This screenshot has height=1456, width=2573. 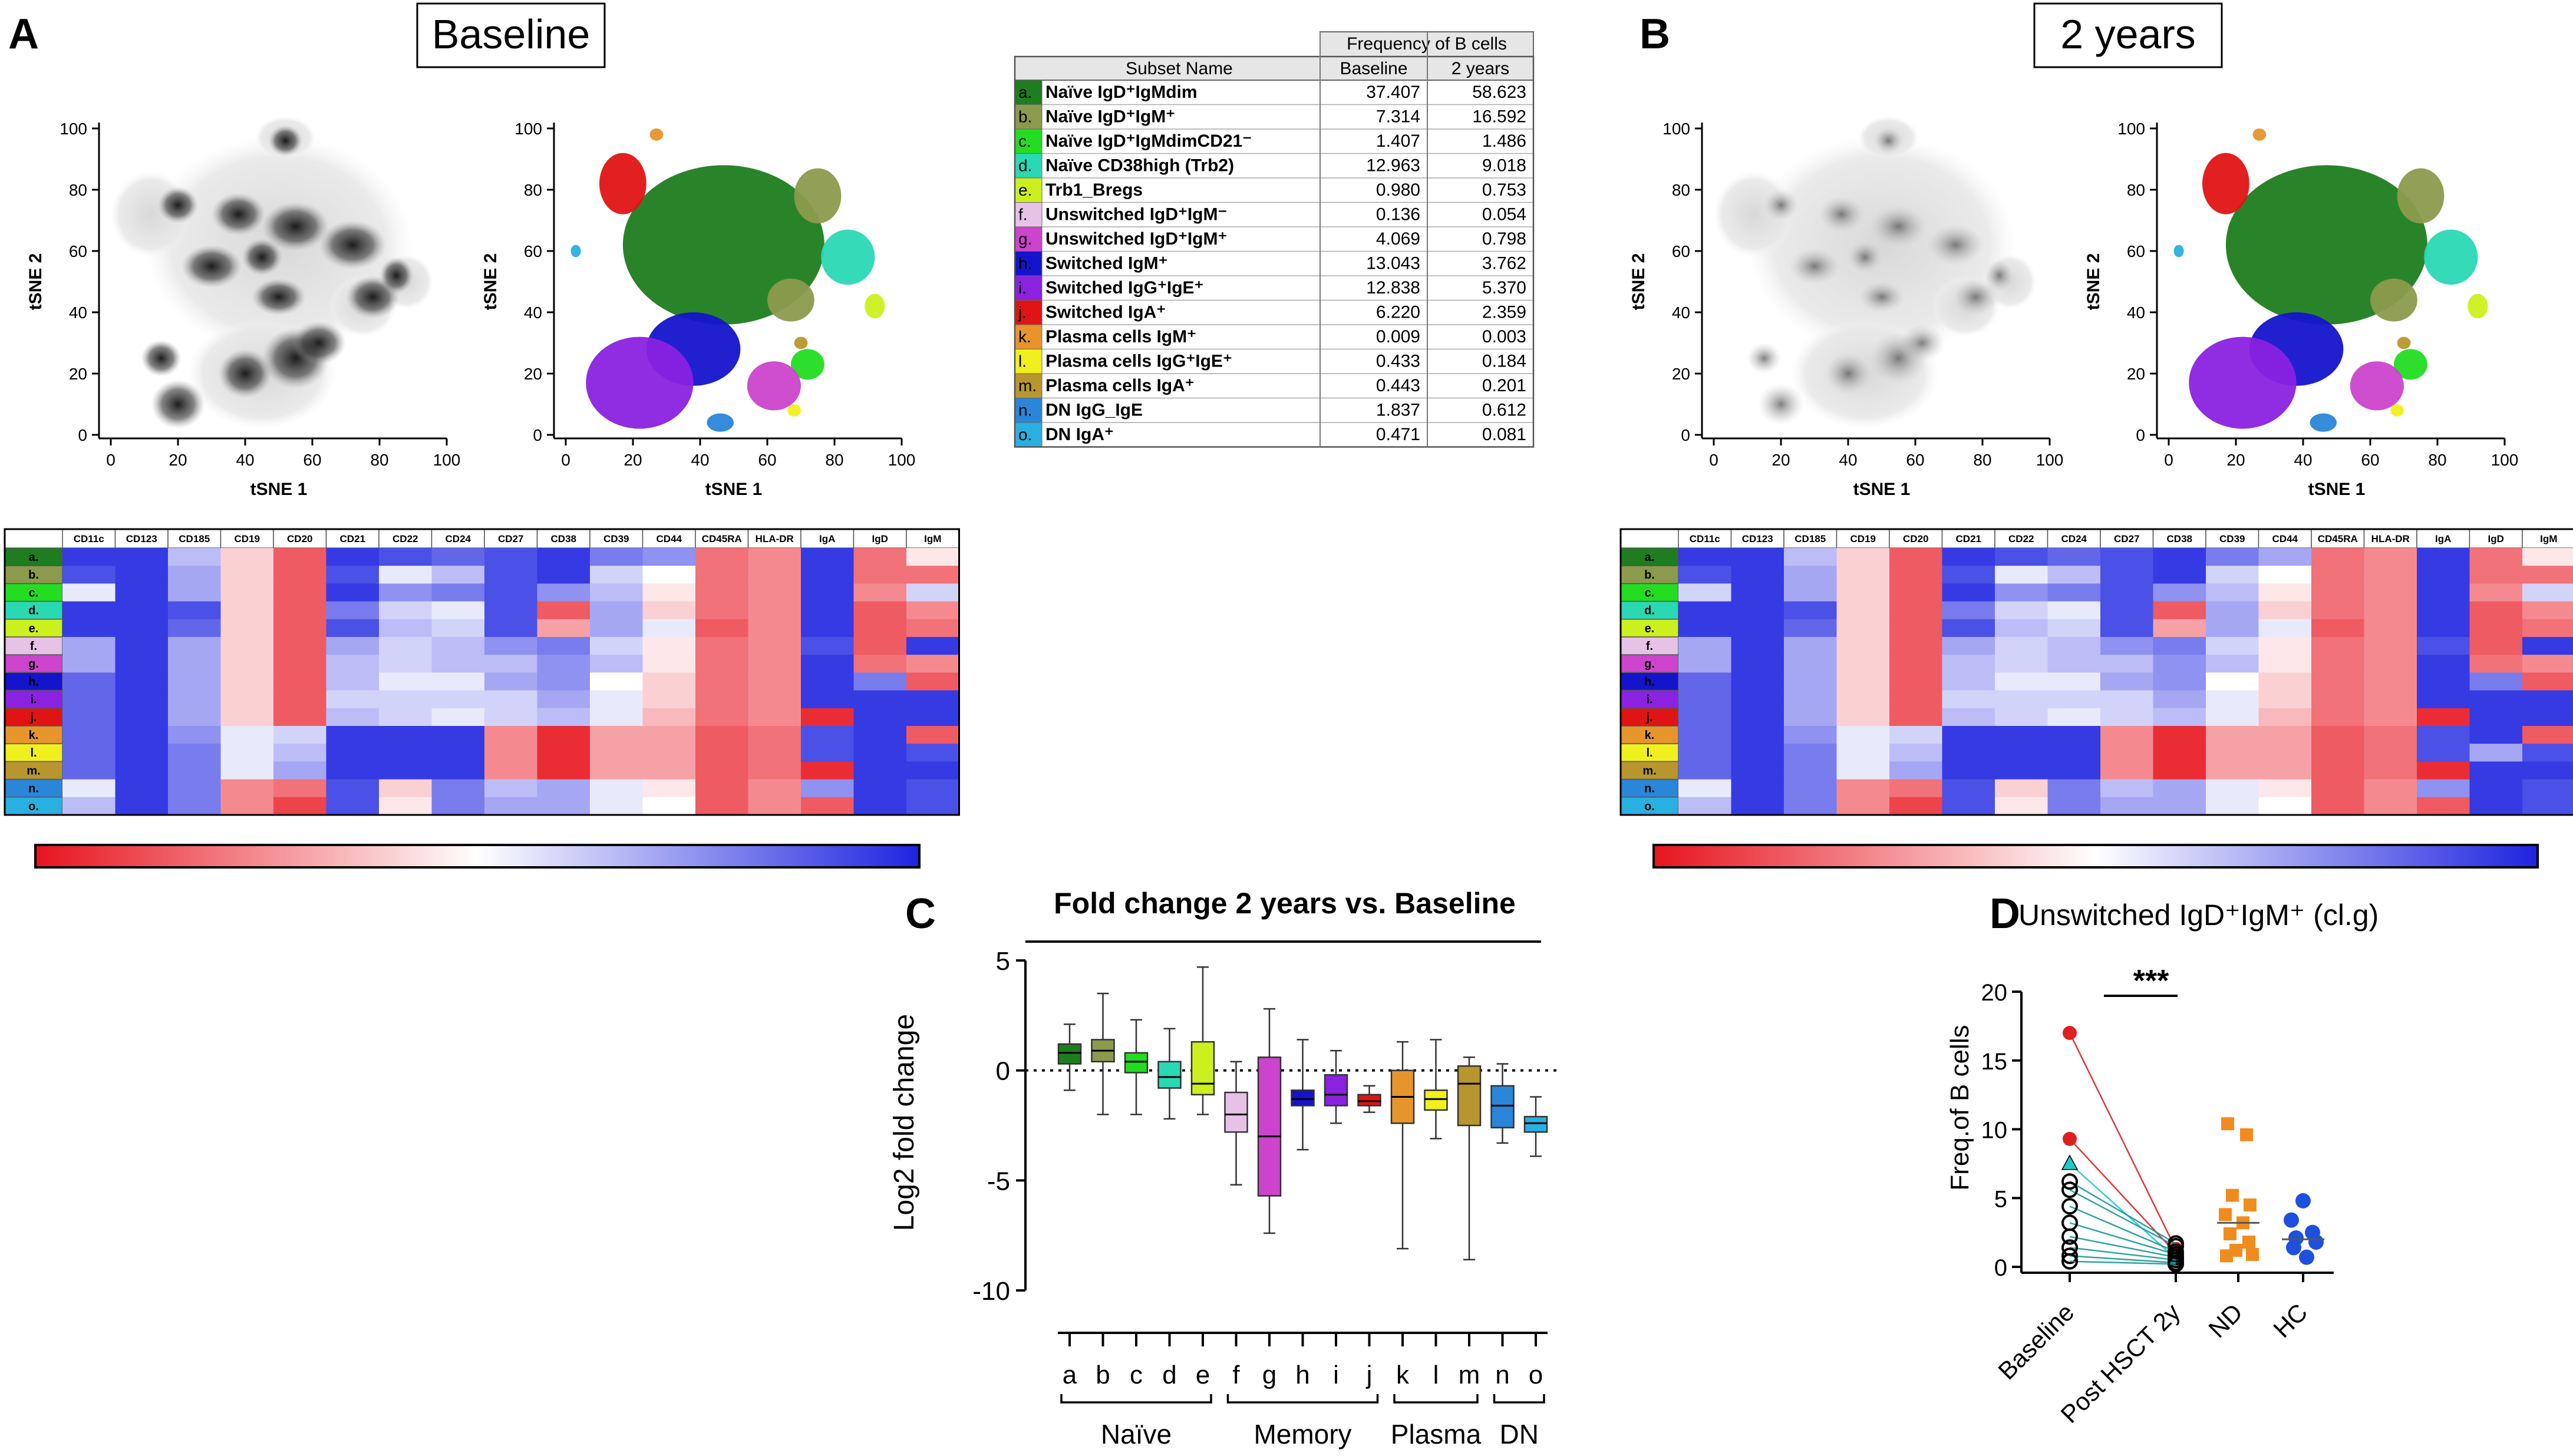 I want to click on cluster-o, so click(x=2178, y=251).